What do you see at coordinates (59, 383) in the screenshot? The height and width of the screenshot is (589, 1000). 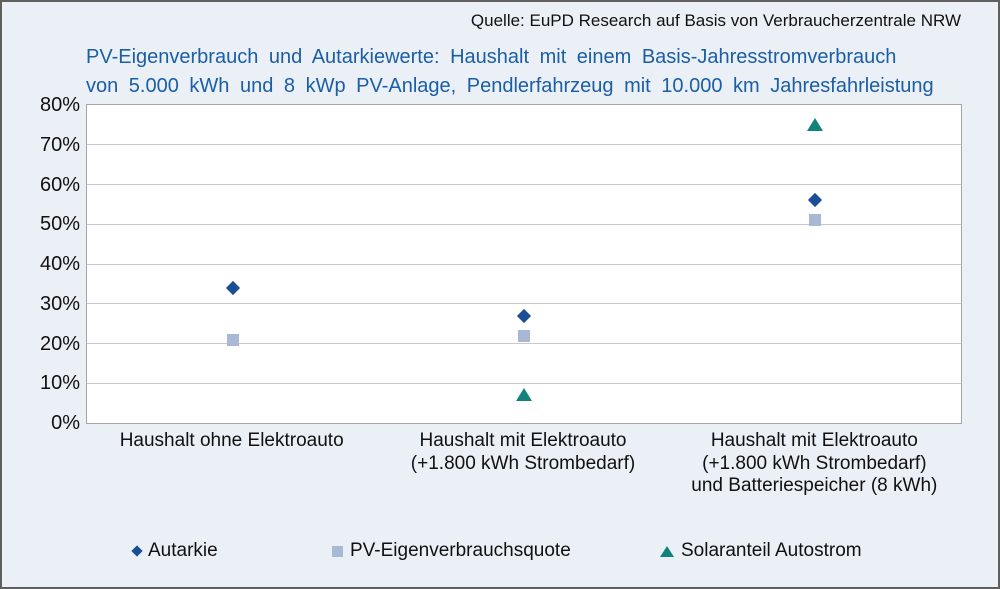 I see `y-tick-label: 10%` at bounding box center [59, 383].